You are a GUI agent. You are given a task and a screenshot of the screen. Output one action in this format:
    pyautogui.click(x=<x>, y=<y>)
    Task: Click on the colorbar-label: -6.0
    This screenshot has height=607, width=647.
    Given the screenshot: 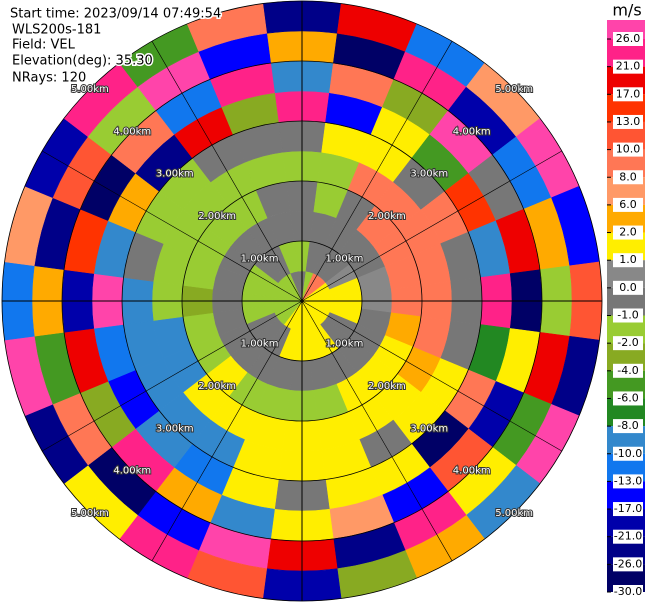 What is the action you would take?
    pyautogui.click(x=627, y=397)
    